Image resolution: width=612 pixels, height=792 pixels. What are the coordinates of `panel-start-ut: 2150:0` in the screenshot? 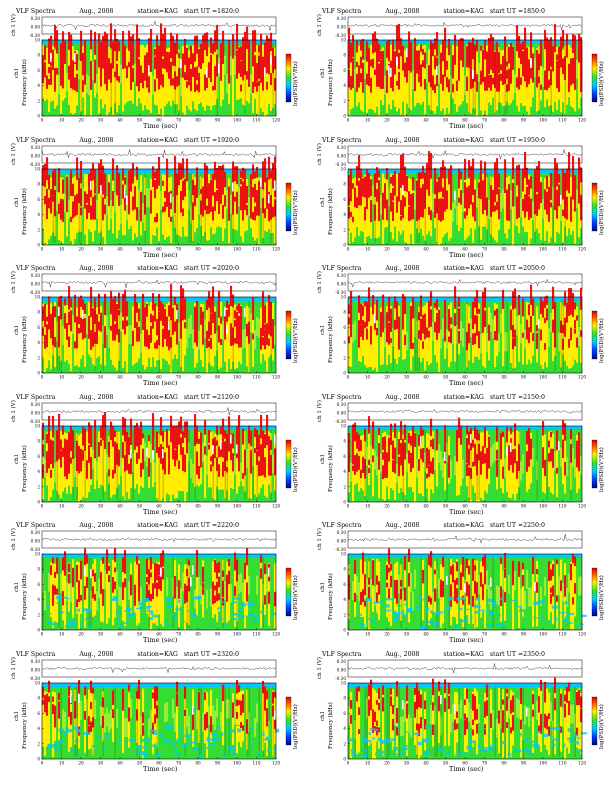 It's located at (534, 397).